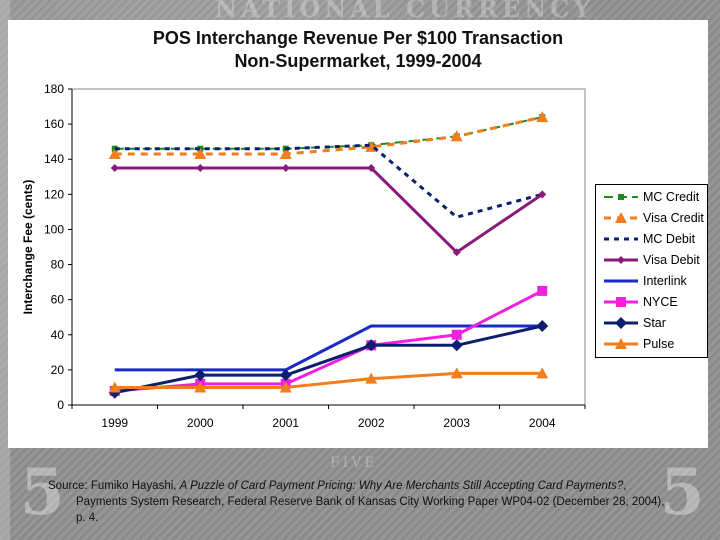  Describe the element at coordinates (671, 260) in the screenshot. I see `legend-label: Visa Debit` at that location.